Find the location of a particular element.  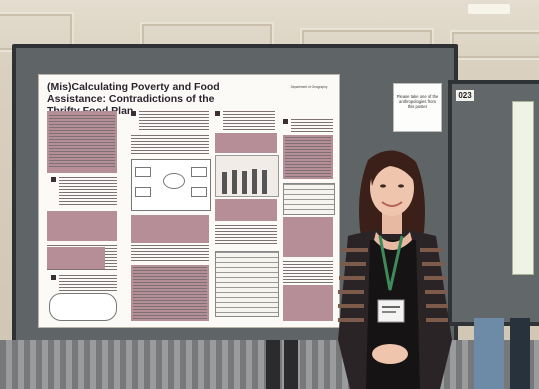

wall-panel is located at coordinates (494, 45).